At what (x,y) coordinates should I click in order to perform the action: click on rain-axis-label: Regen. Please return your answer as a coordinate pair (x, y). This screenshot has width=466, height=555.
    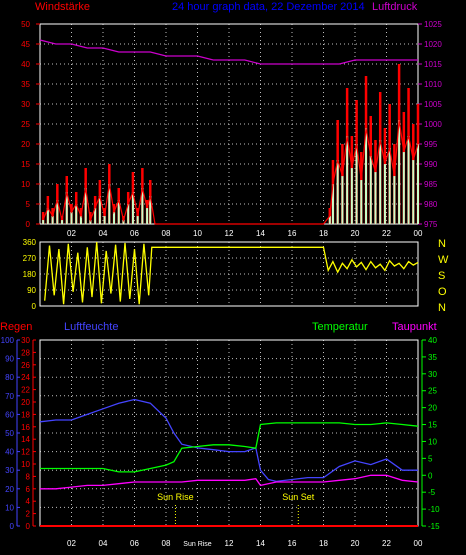
    Looking at the image, I should click on (16, 327).